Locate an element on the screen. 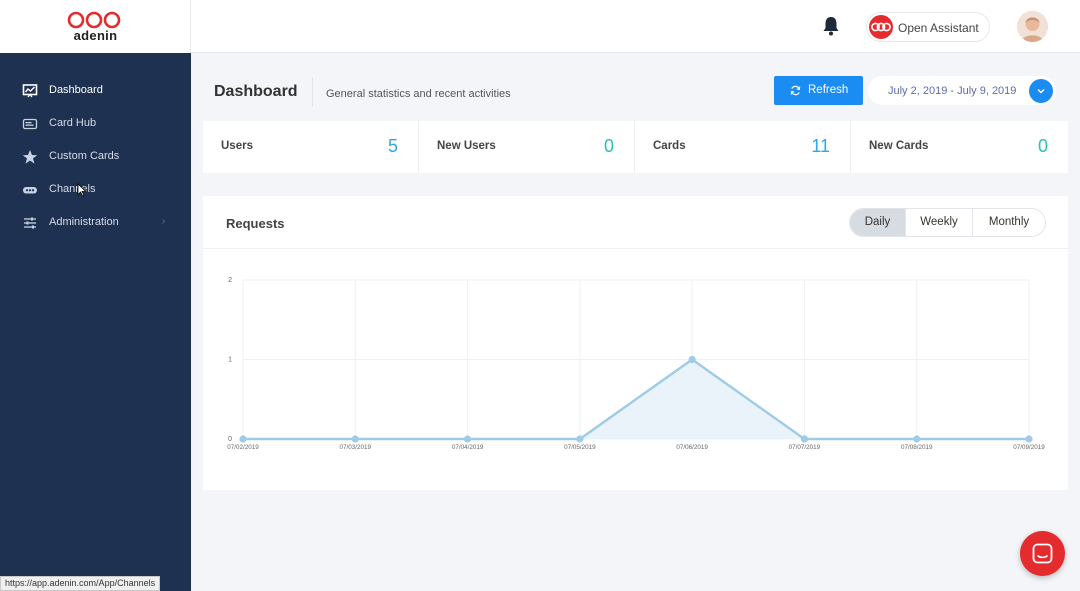  top-header: adenin Open Assistant is located at coordinates (540, 26).